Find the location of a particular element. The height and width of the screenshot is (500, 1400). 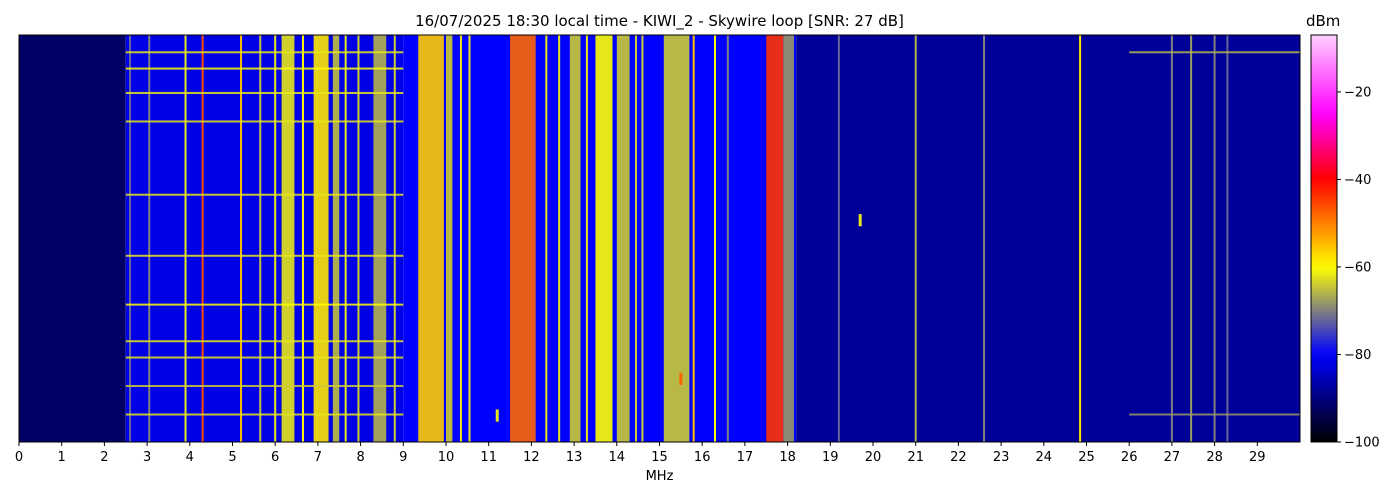

x-tick-label: 28 is located at coordinates (1214, 457).